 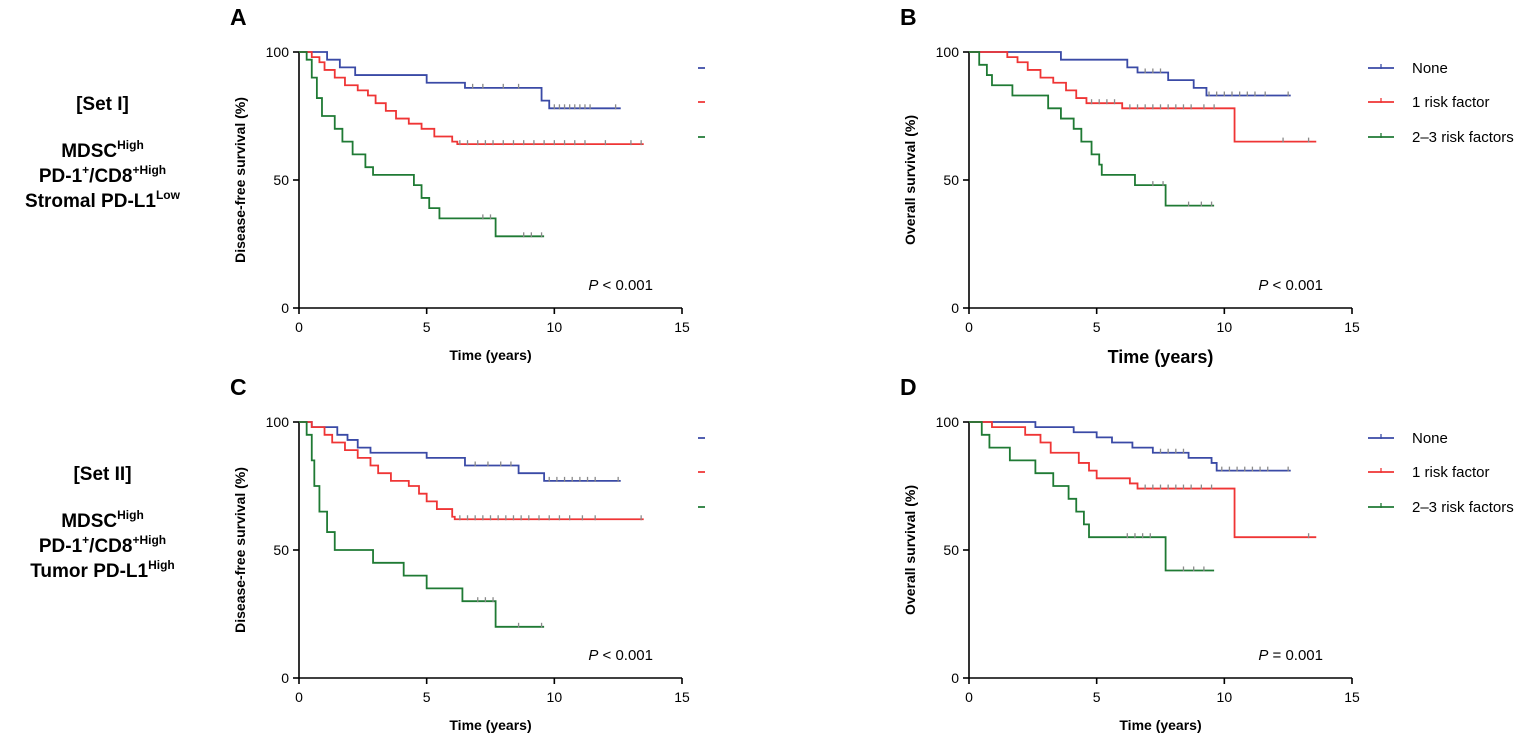 I want to click on set-2-title: [Set II], so click(x=102, y=474).